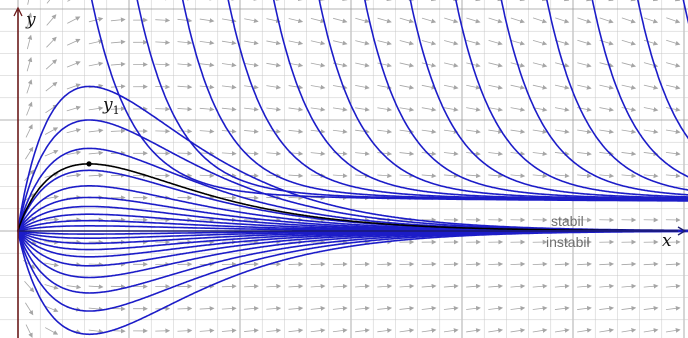  I want to click on solution-curve-decaying, so click(617, 95).